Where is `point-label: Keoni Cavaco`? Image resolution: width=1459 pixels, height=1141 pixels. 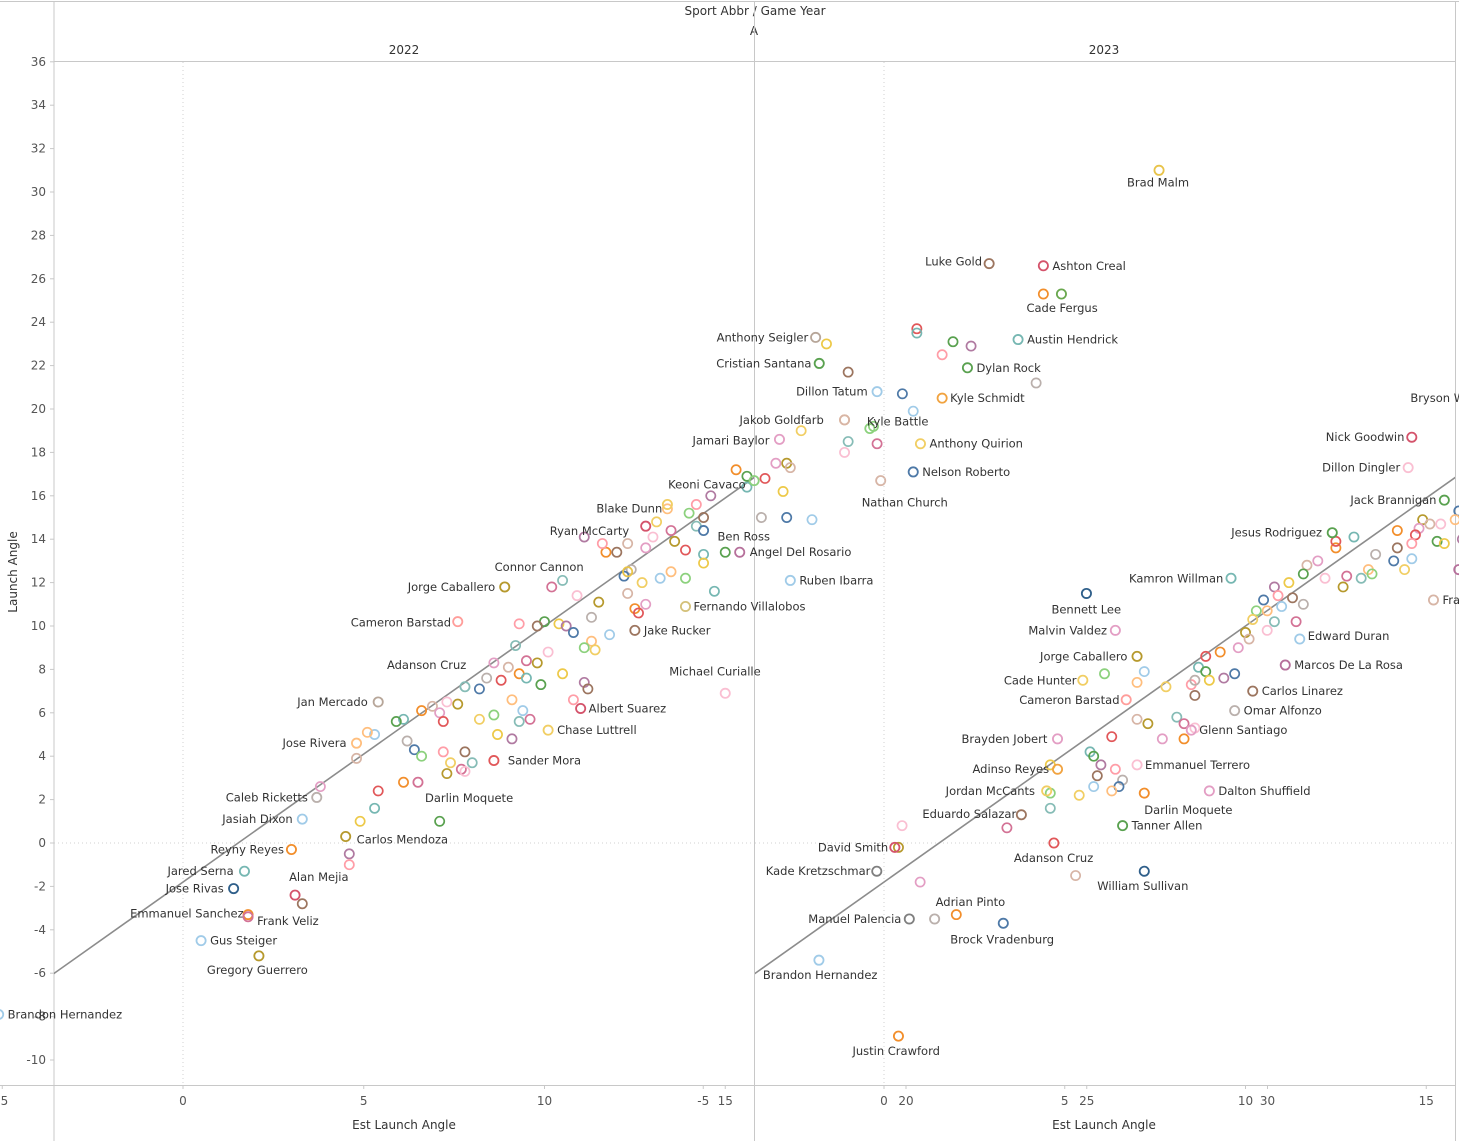 point-label: Keoni Cavaco is located at coordinates (707, 485).